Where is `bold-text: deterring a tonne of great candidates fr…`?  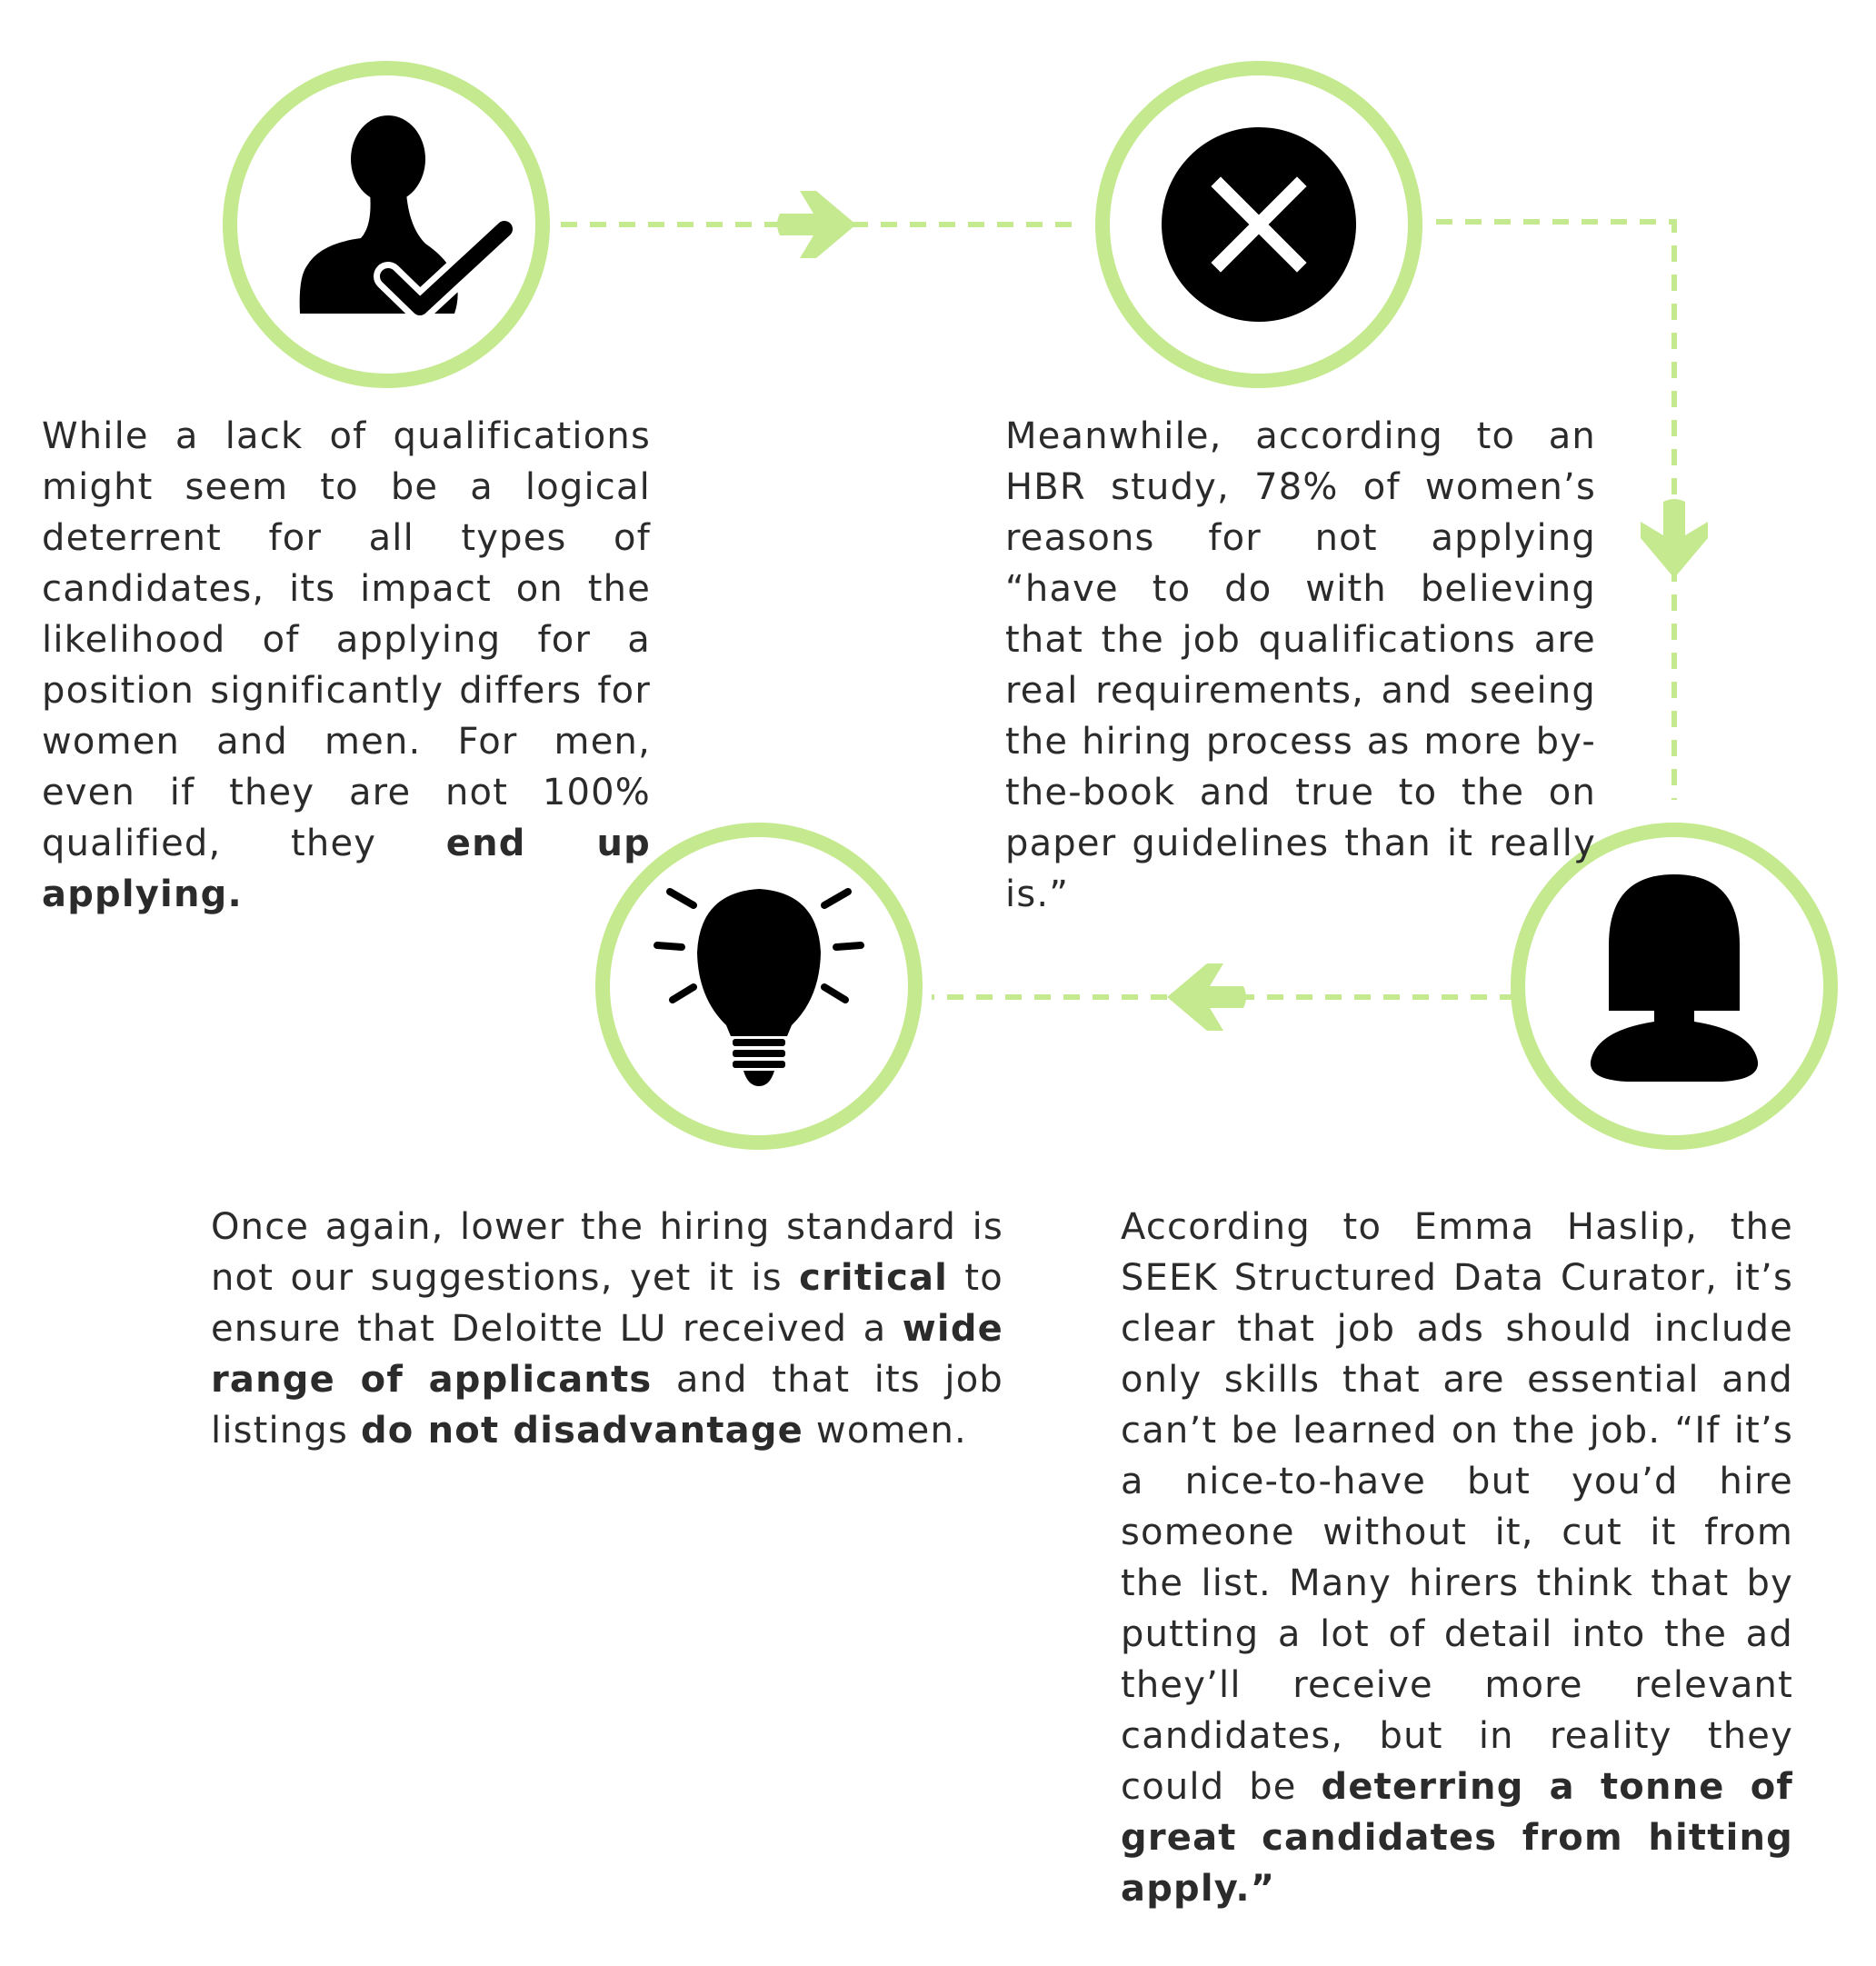
bold-text: deterring a tonne of great candidates fr… is located at coordinates (1457, 1838).